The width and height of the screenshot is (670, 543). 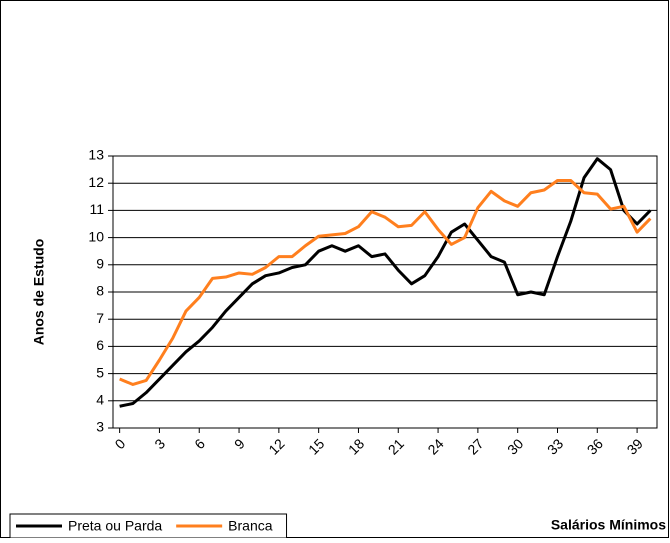 I want to click on y-tick-label: 7, so click(x=100, y=318).